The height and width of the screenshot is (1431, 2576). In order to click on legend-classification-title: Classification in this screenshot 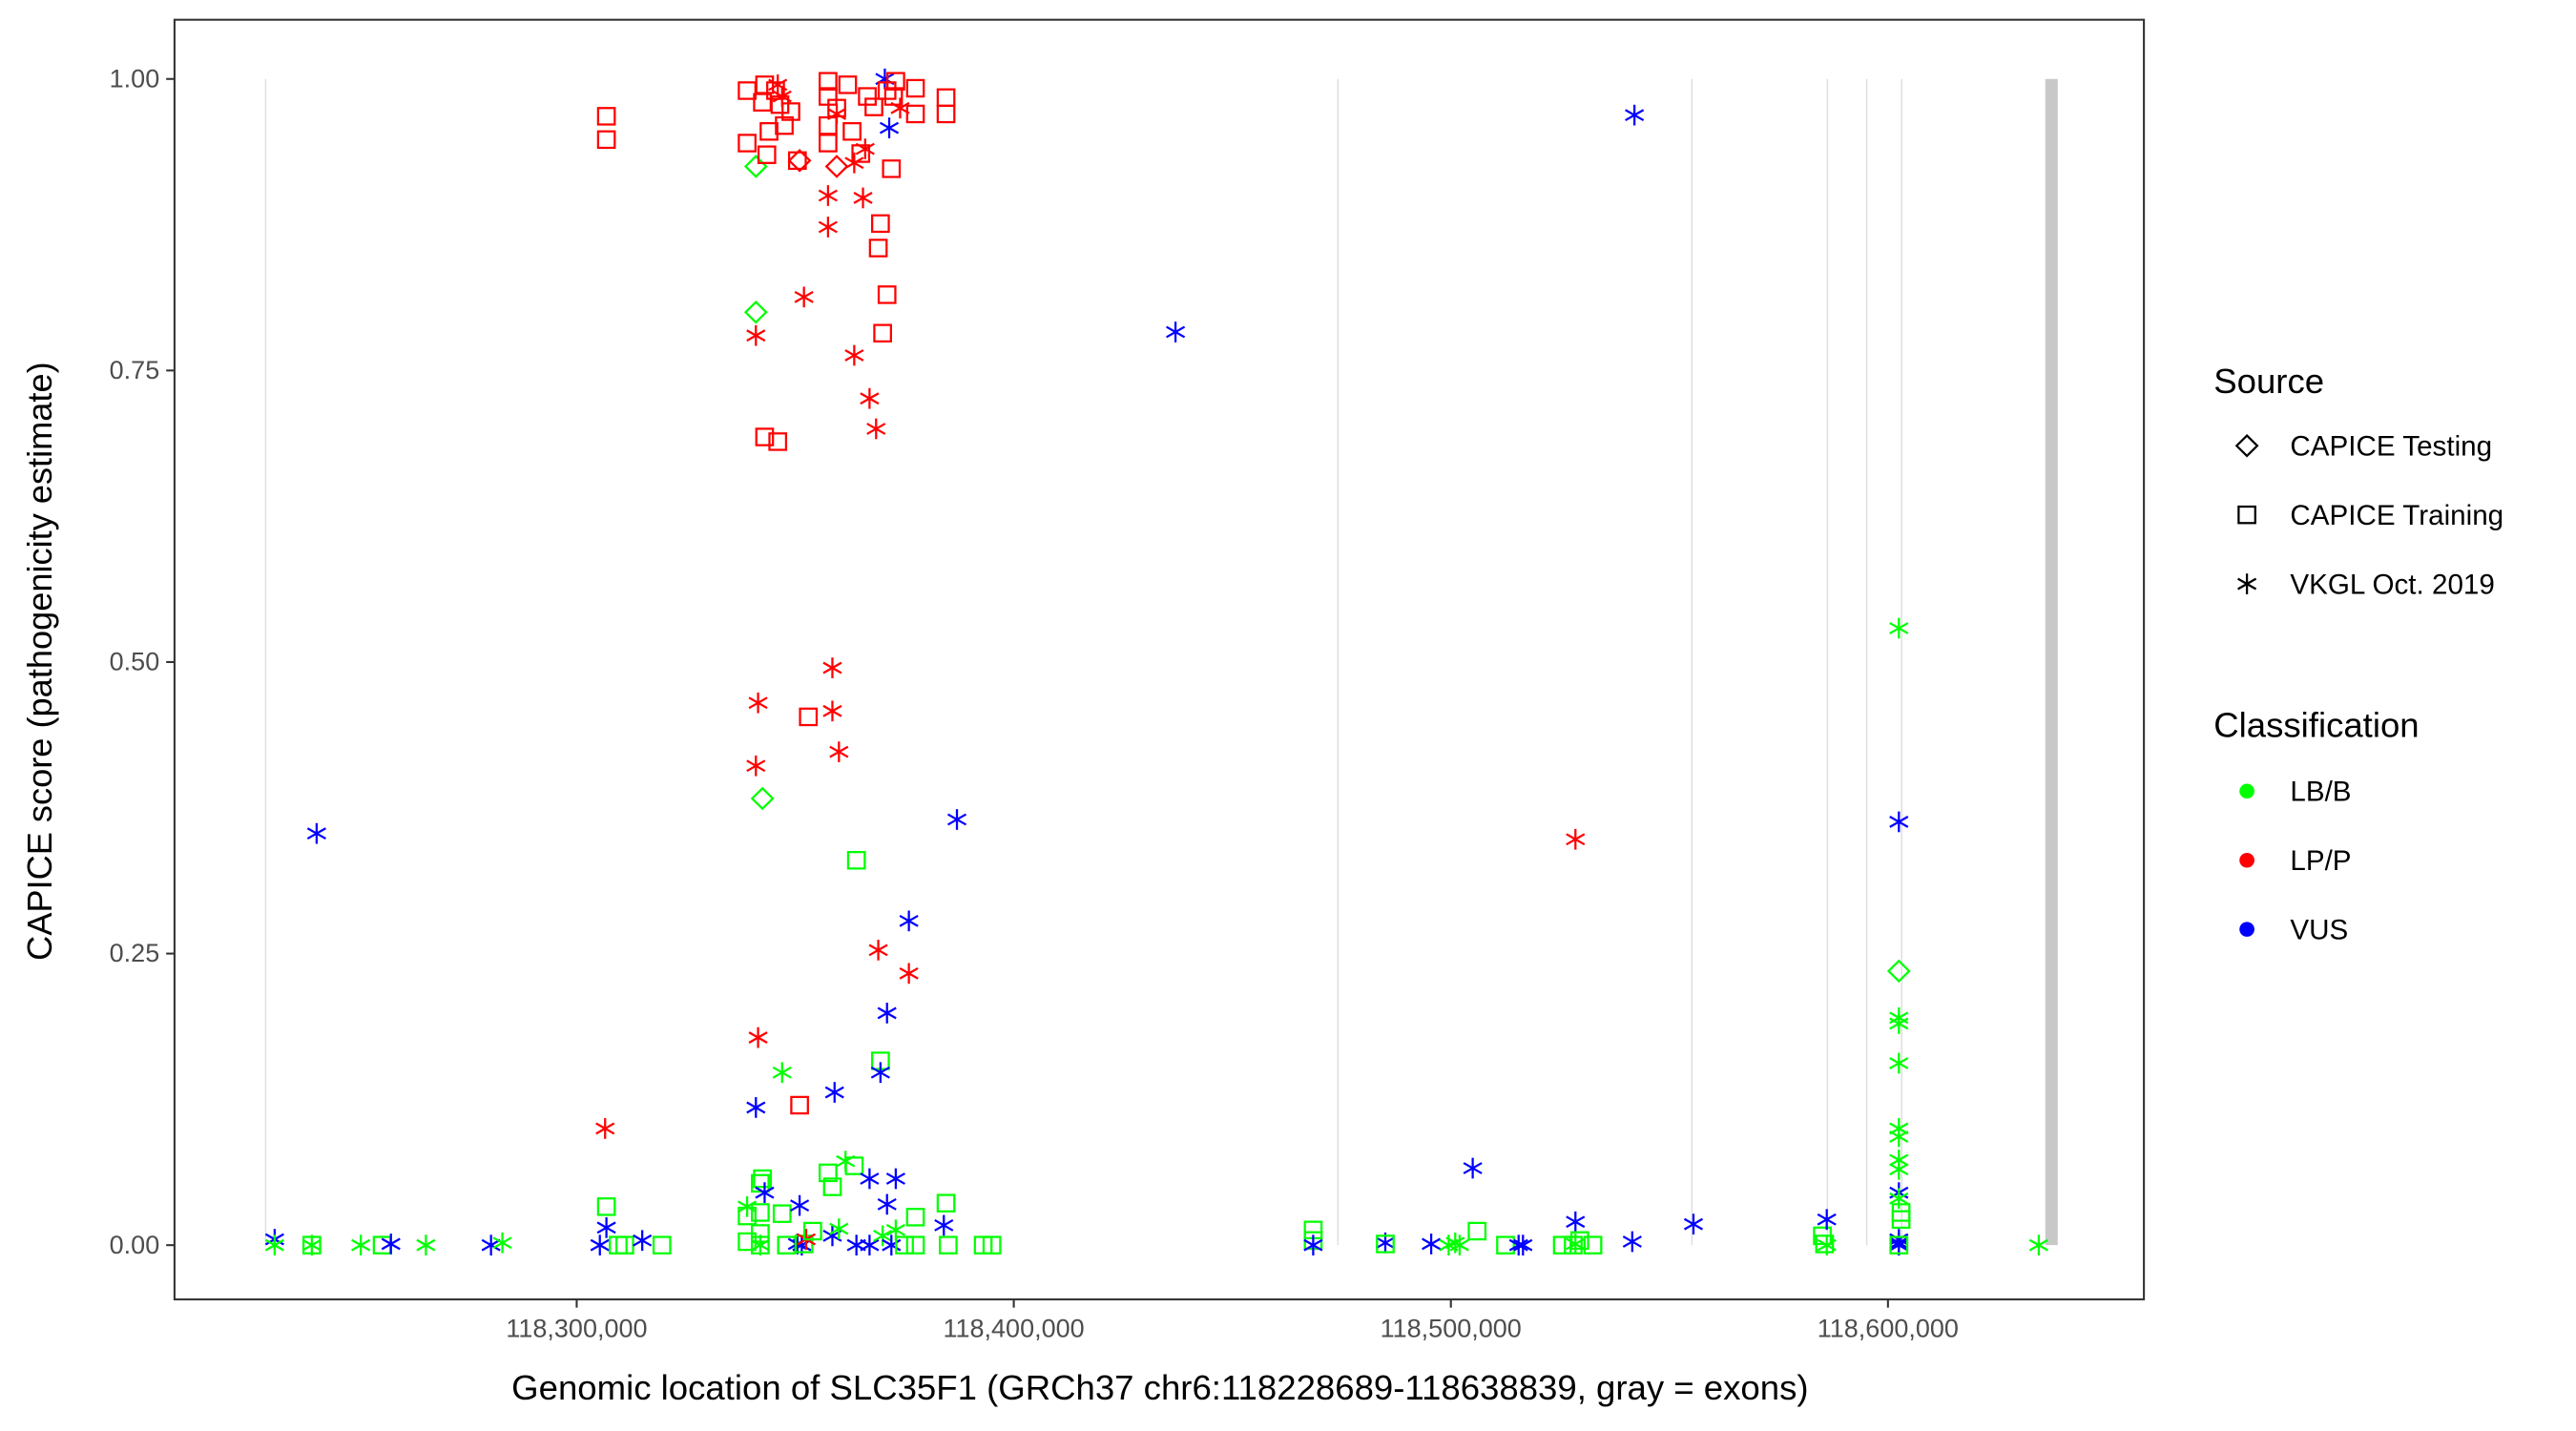, I will do `click(2316, 725)`.